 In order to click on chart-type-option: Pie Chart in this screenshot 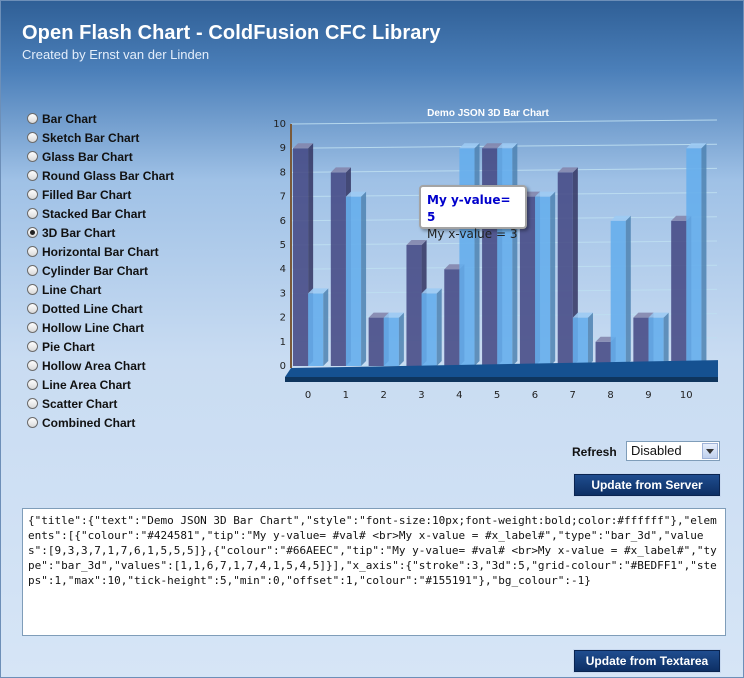, I will do `click(100, 346)`.